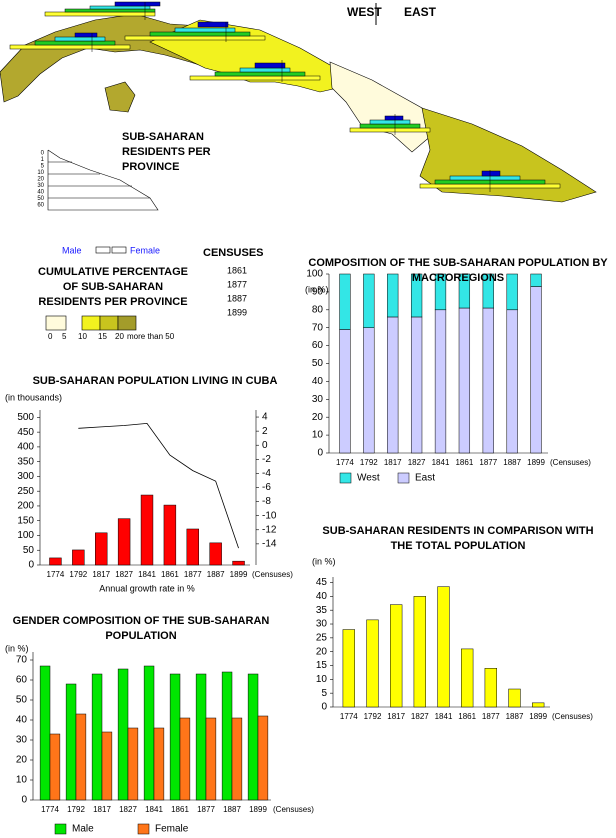 The image size is (616, 838). What do you see at coordinates (17, 648) in the screenshot?
I see `y-axis-label: (in %)` at bounding box center [17, 648].